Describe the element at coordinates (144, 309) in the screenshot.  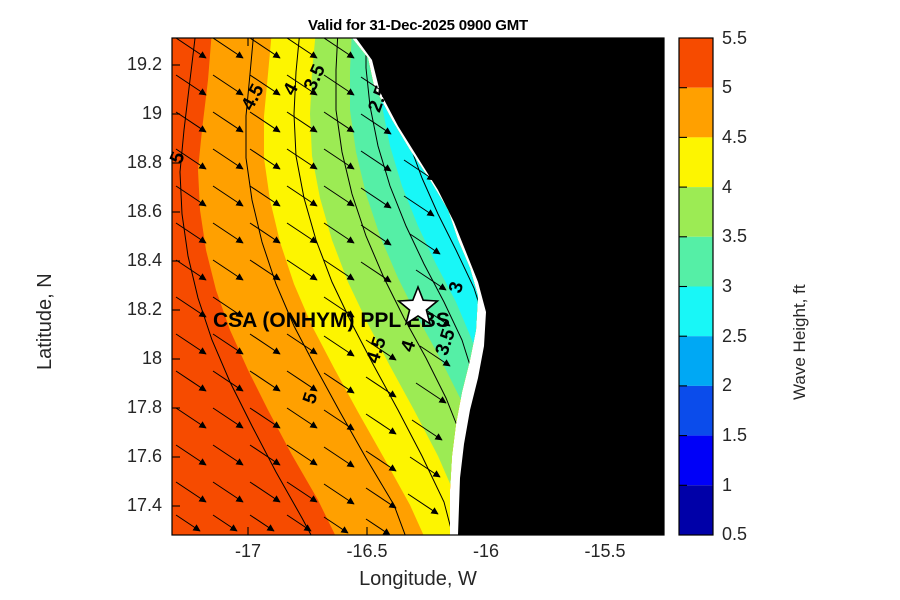
I see `y-tick-label: 18.2` at that location.